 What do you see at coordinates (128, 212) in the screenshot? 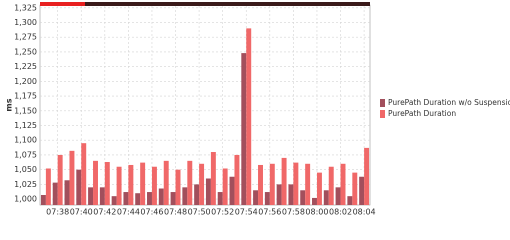
I see `x-tick-label: 07:44` at bounding box center [128, 212].